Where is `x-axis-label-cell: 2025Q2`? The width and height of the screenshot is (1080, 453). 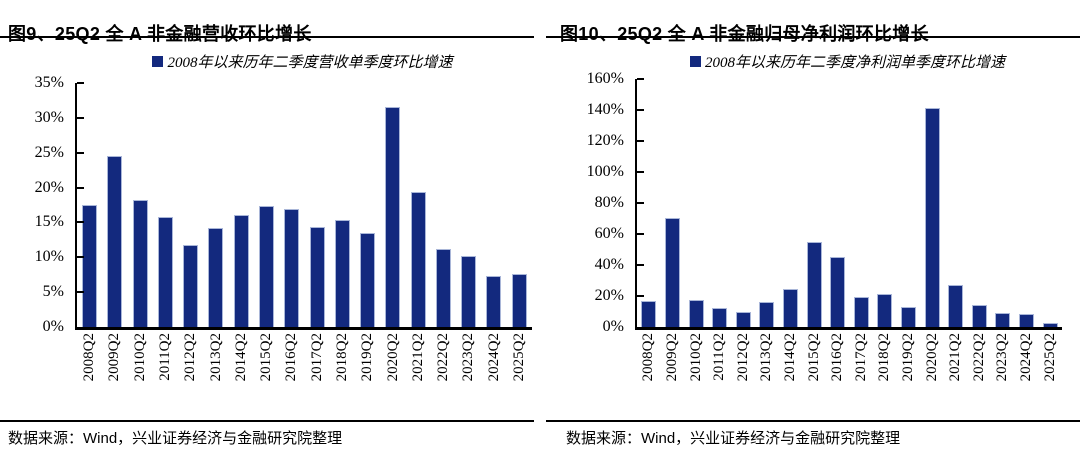 x-axis-label-cell: 2025Q2 is located at coordinates (519, 374).